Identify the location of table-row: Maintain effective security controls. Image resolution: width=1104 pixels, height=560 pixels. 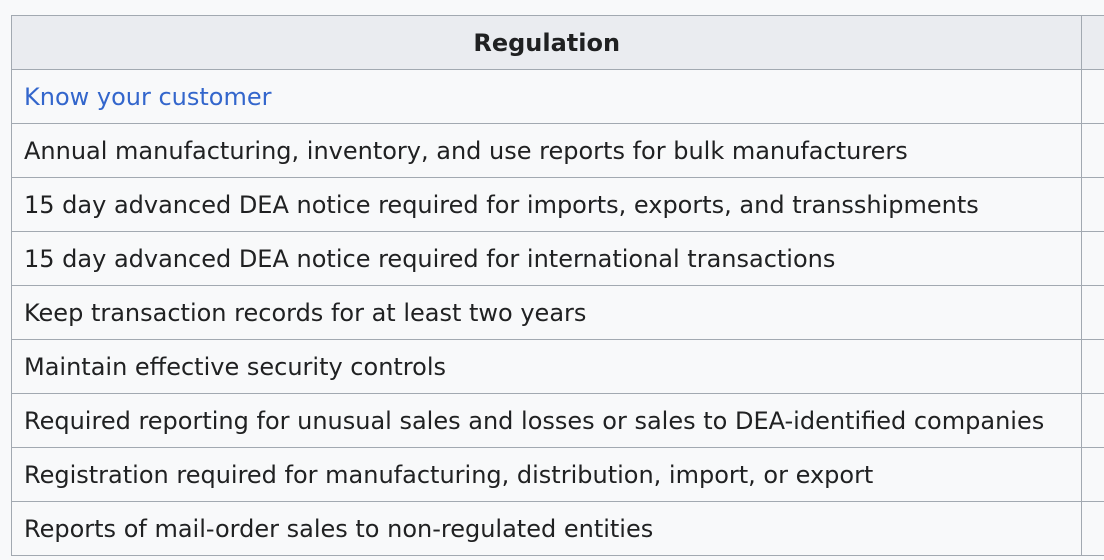
(557, 366).